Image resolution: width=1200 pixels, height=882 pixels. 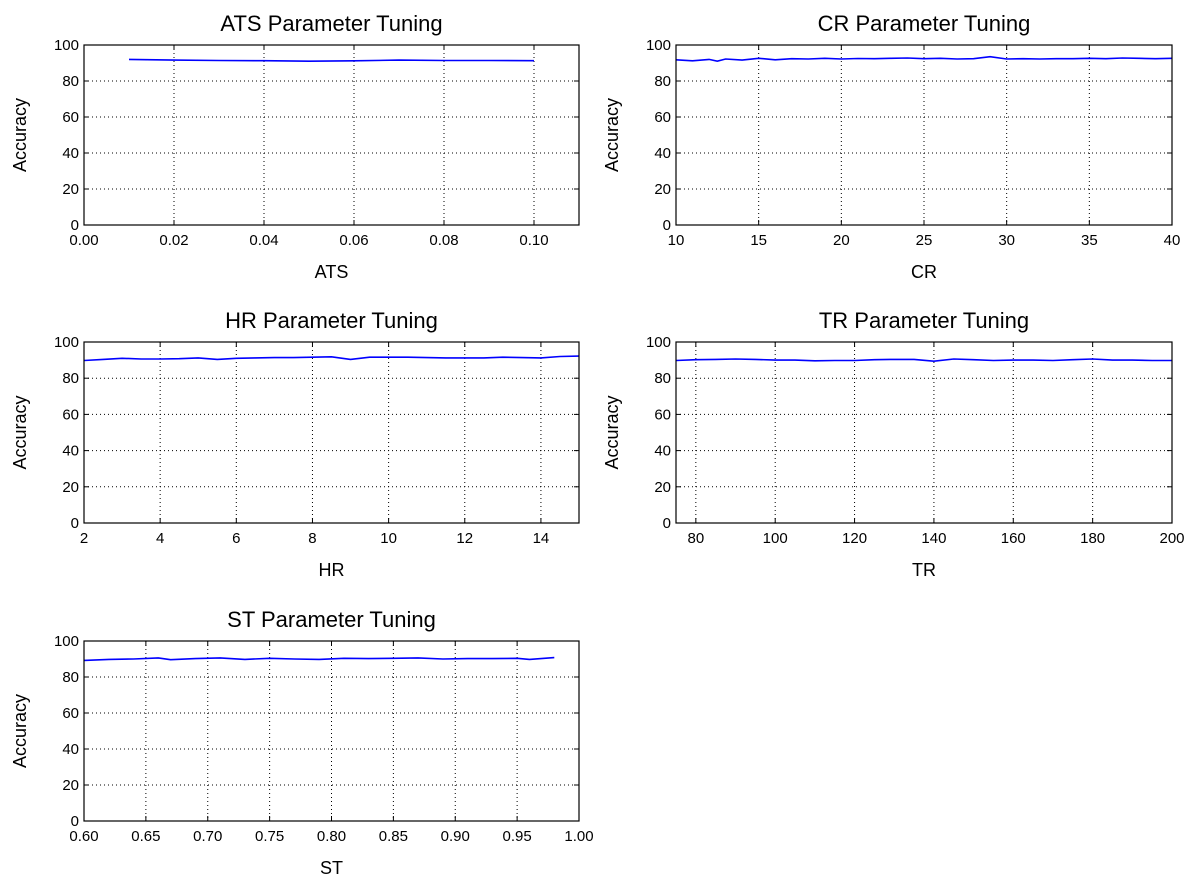 What do you see at coordinates (331, 60) in the screenshot?
I see `ats-series-line` at bounding box center [331, 60].